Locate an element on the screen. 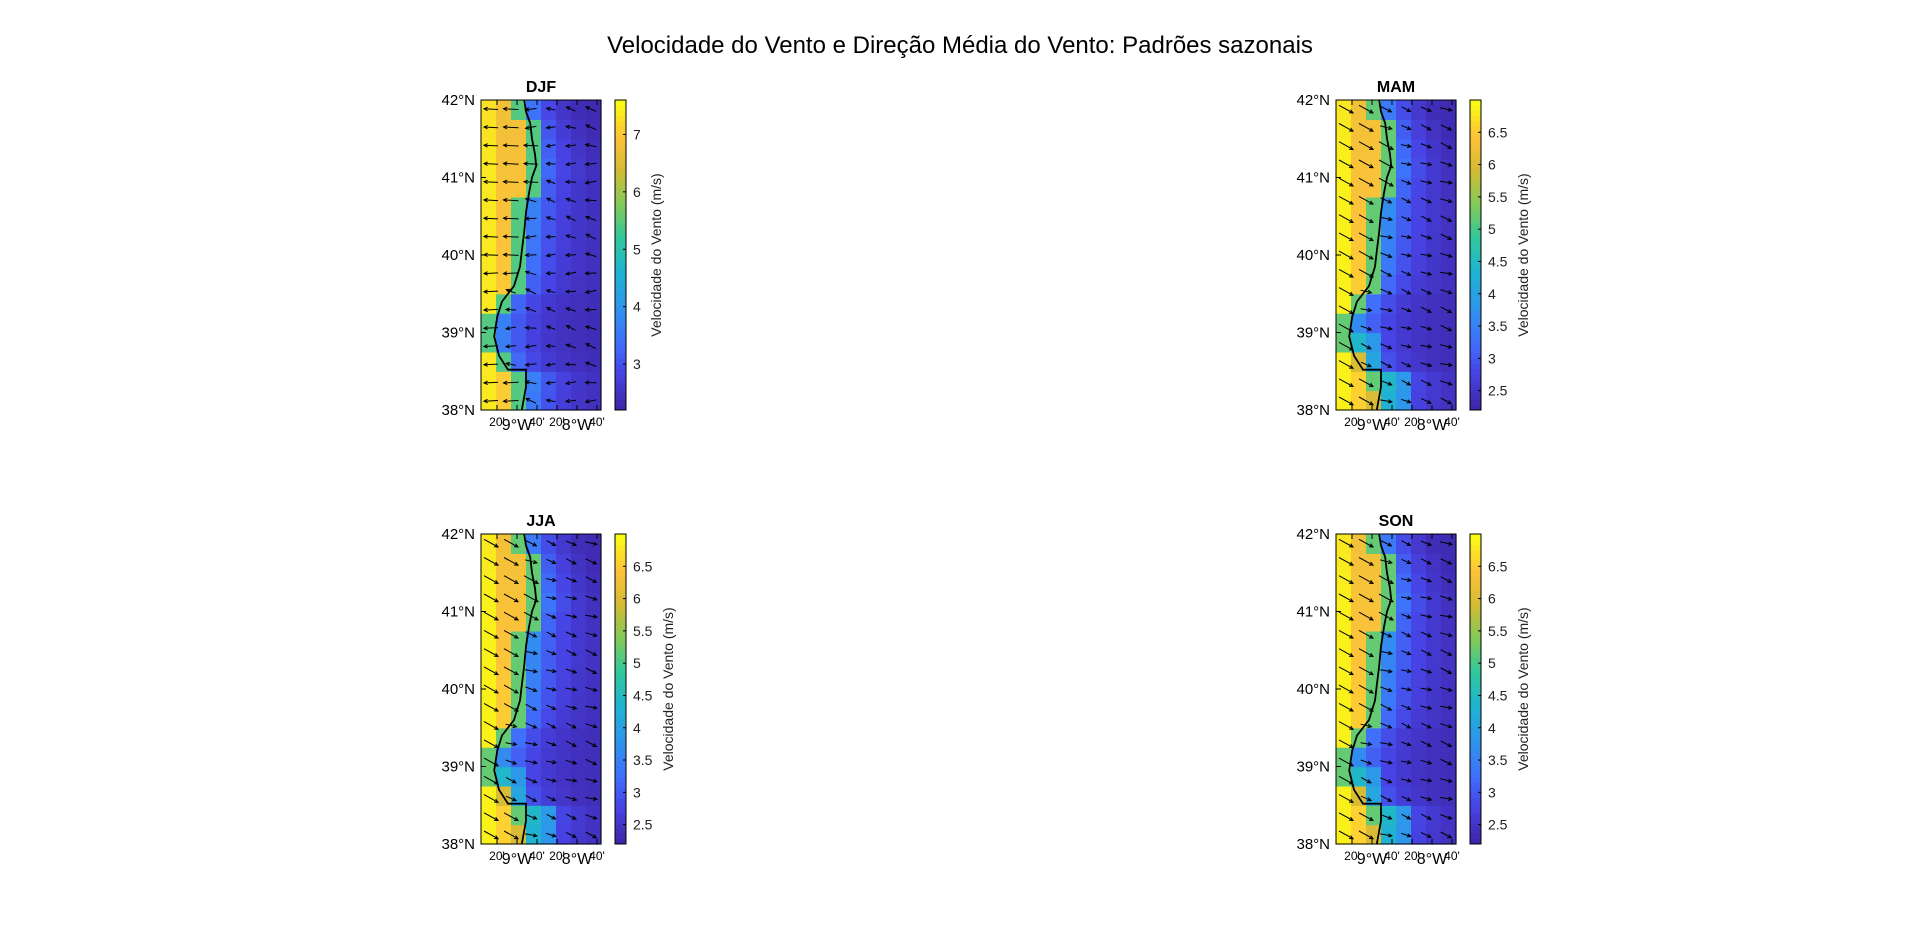 This screenshot has width=1920, height=936. panel-title: MAM is located at coordinates (1396, 87).